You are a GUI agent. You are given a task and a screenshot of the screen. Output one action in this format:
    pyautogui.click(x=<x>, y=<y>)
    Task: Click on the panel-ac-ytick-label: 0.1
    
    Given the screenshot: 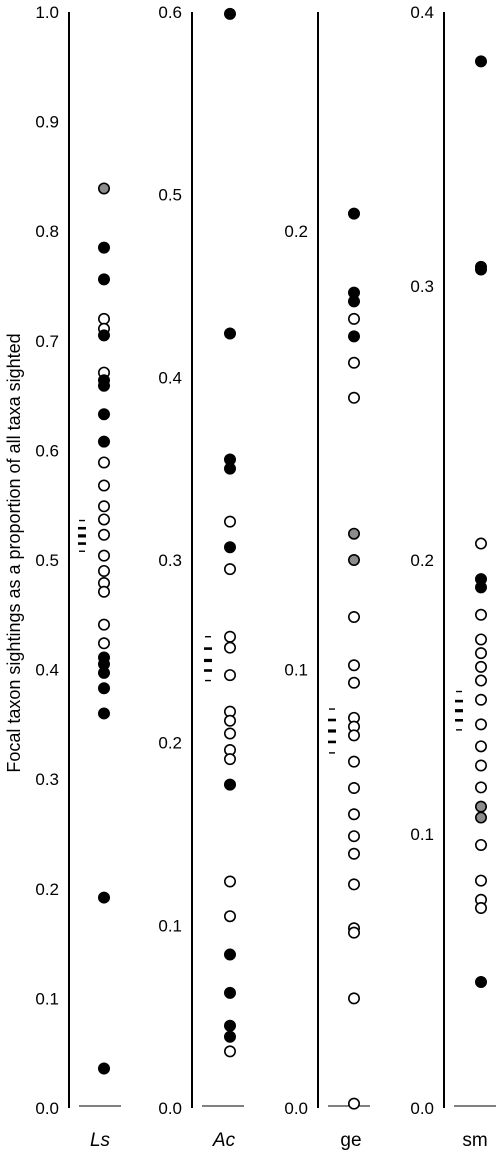 What is the action you would take?
    pyautogui.click(x=170, y=925)
    